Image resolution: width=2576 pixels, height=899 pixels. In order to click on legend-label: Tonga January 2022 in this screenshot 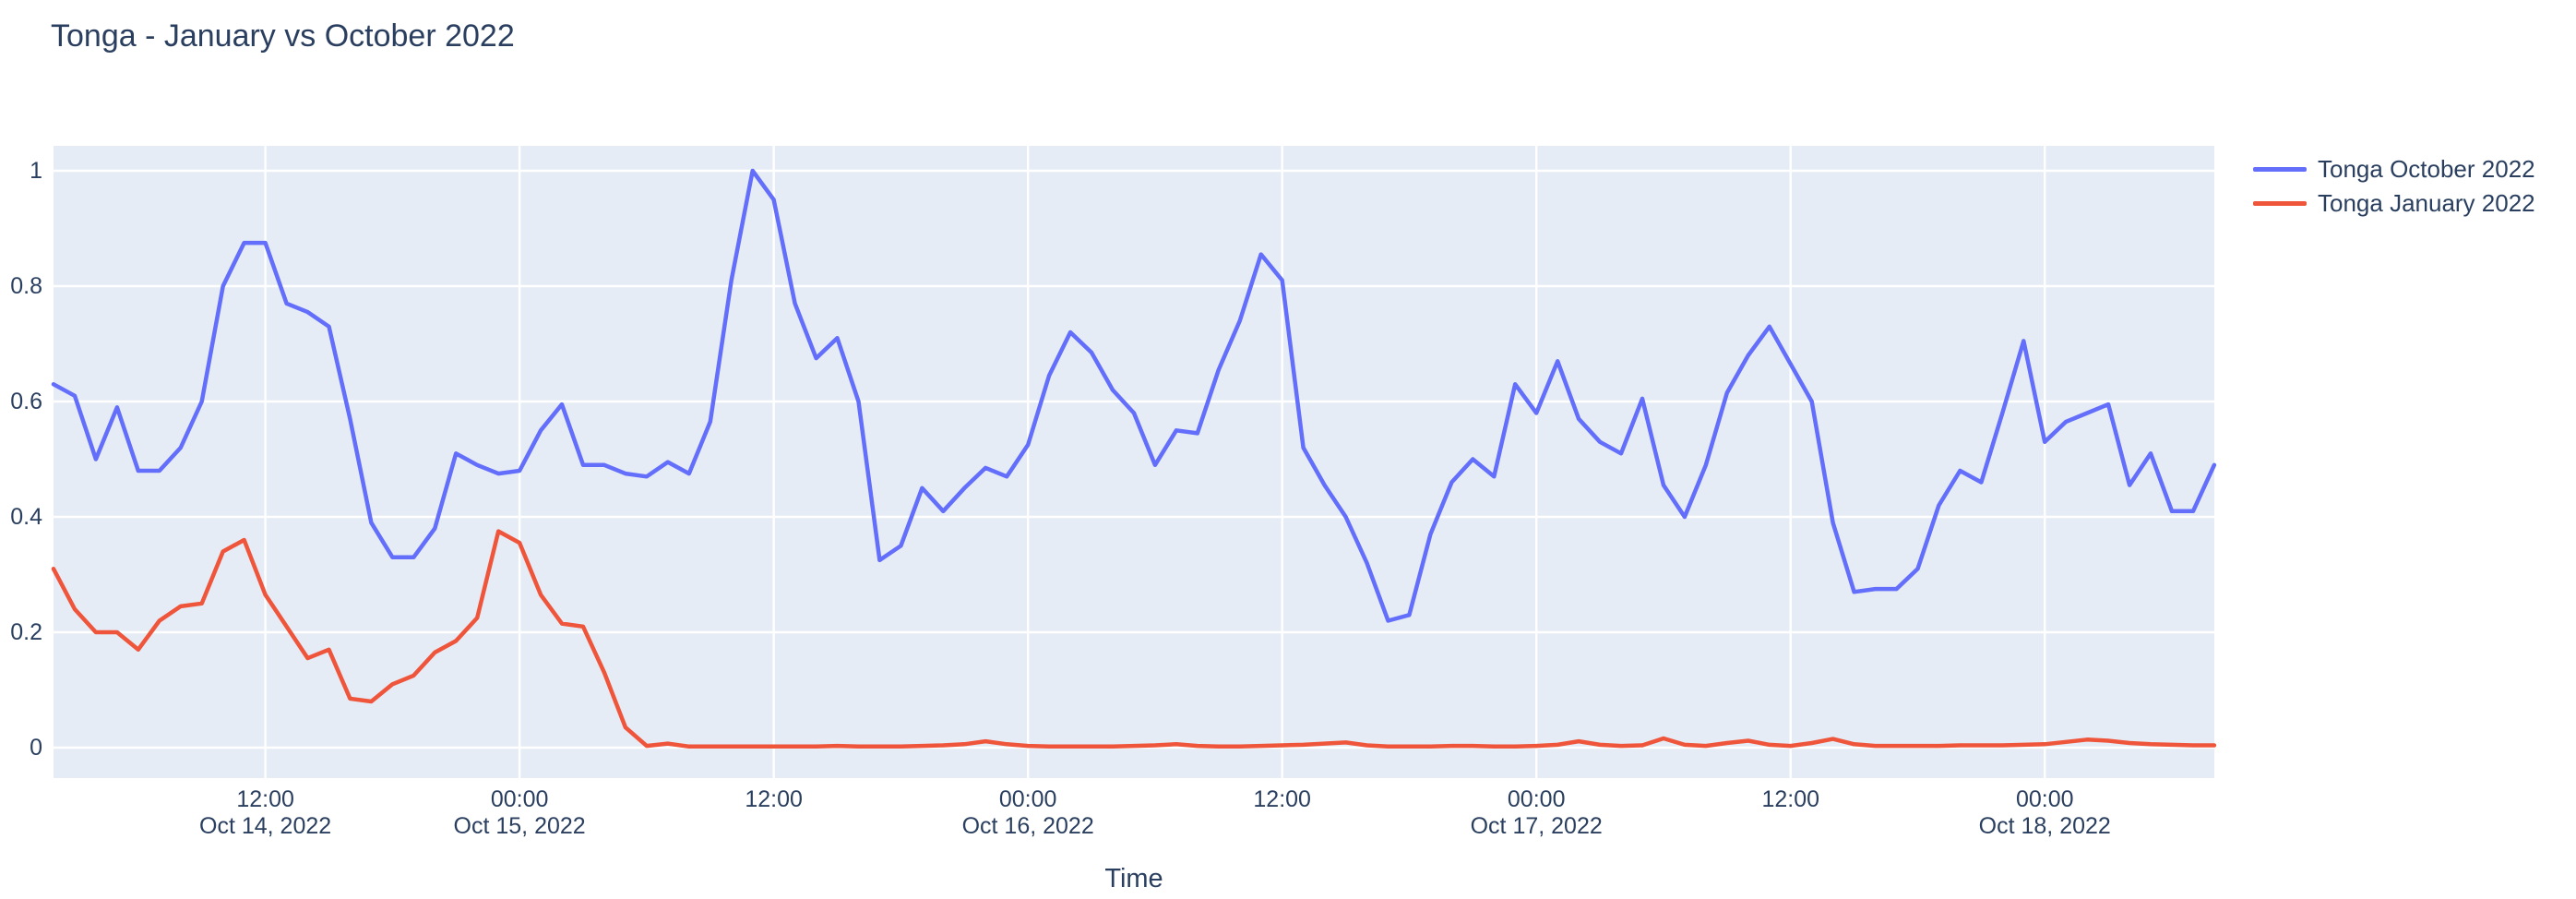, I will do `click(2426, 202)`.